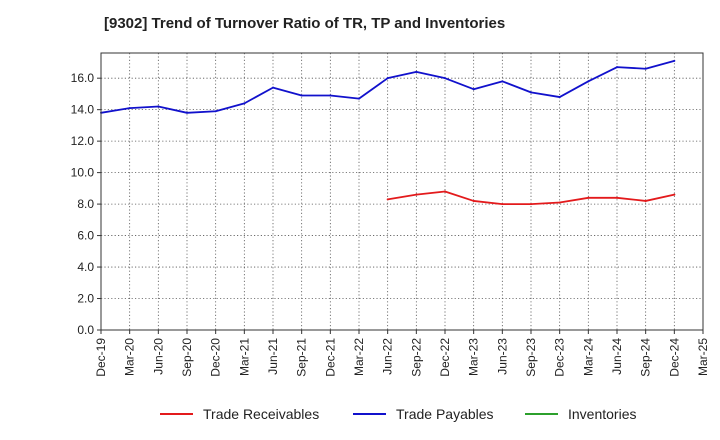 This screenshot has height=440, width=720. What do you see at coordinates (130, 357) in the screenshot?
I see `x-tick-label: Mar-20` at bounding box center [130, 357].